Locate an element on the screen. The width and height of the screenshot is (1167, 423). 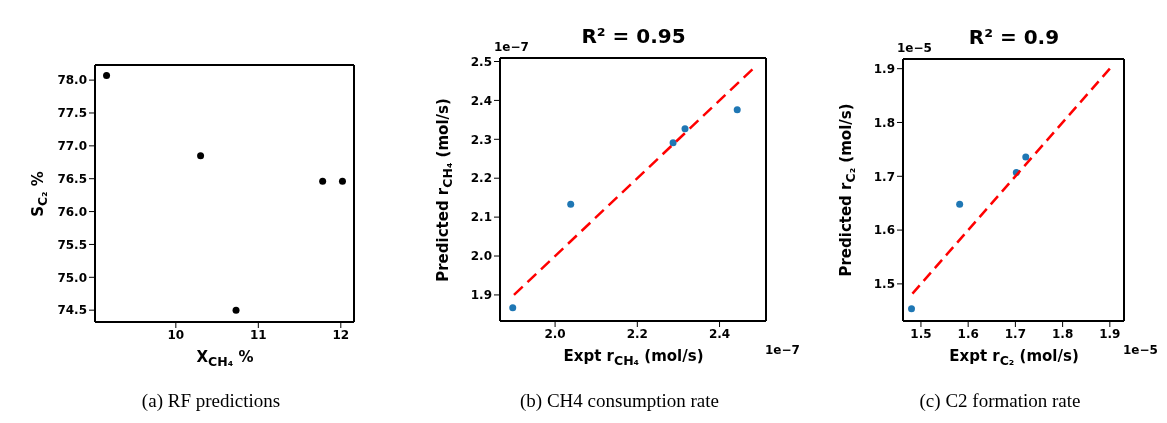
y-tick-label: 75.0 is located at coordinates (72, 277).